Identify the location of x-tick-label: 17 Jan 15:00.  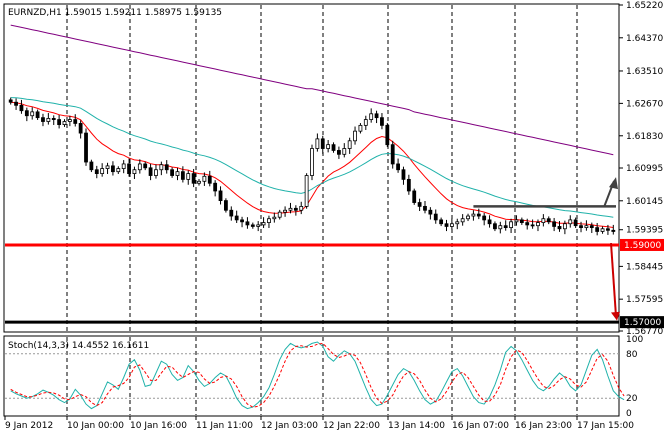
(605, 426).